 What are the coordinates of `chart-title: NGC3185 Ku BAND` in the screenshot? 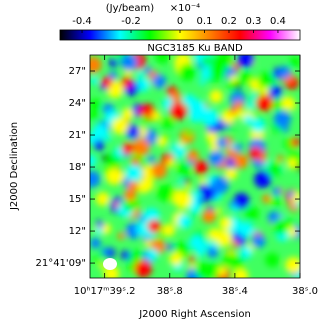 It's located at (195, 48).